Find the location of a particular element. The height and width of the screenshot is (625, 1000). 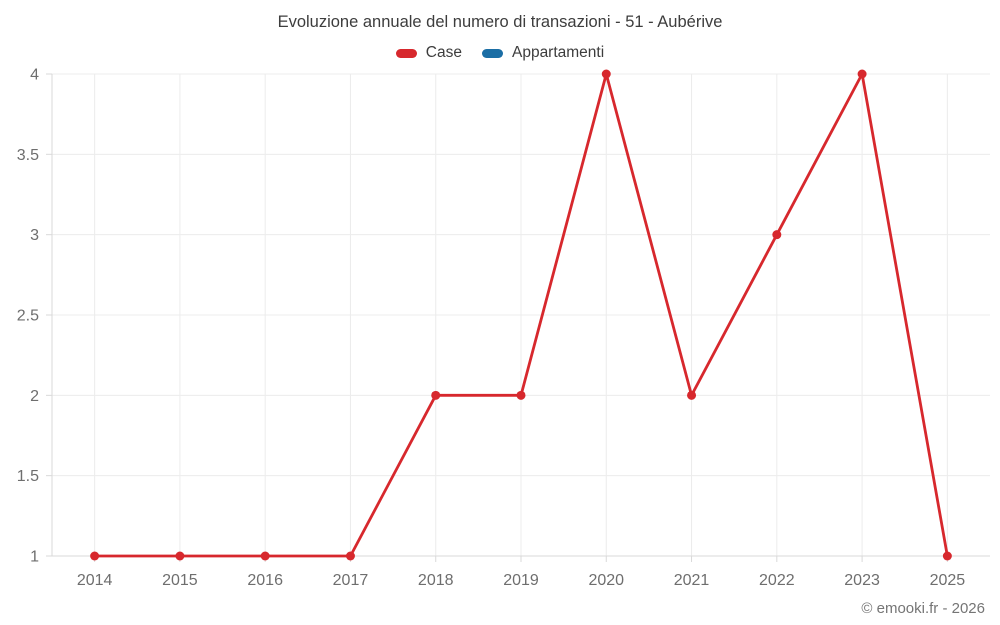

x-axis-label: 2014 is located at coordinates (95, 580).